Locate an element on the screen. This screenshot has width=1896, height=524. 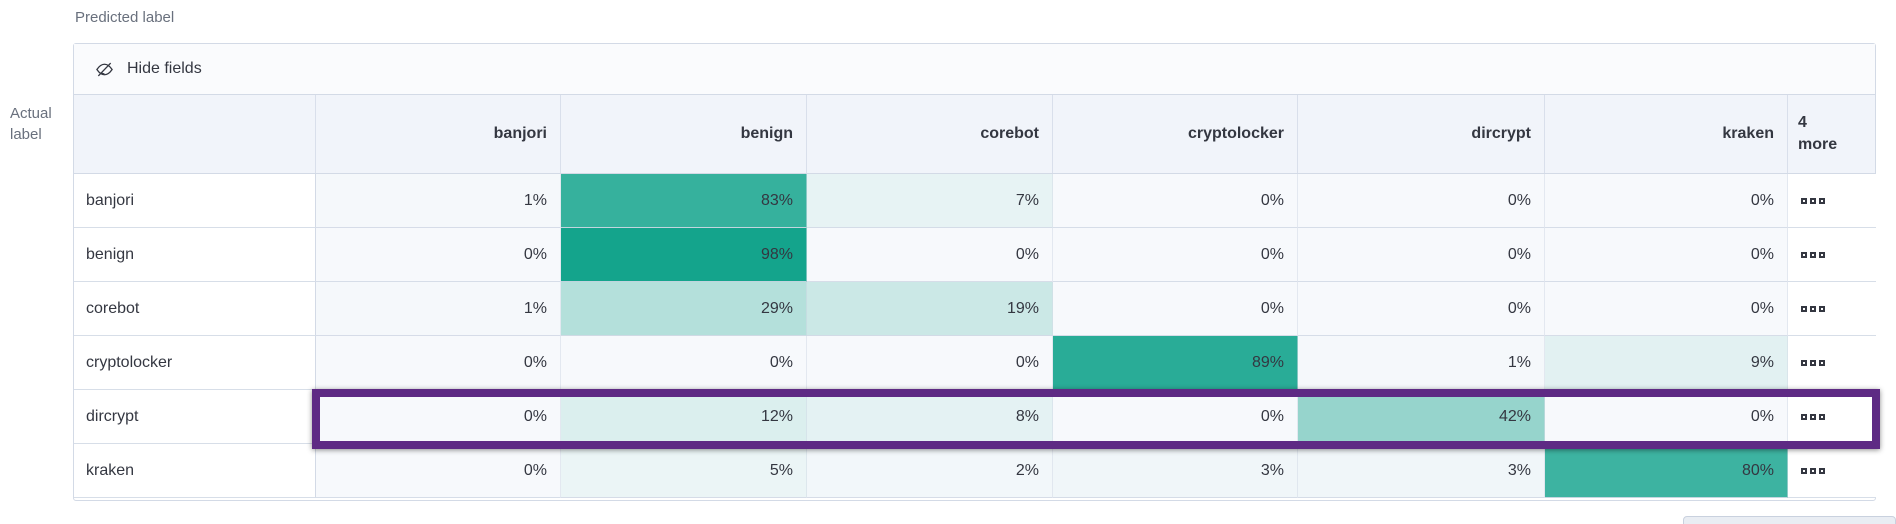
cell-banjori-dircrypt: 0% is located at coordinates (1421, 201).